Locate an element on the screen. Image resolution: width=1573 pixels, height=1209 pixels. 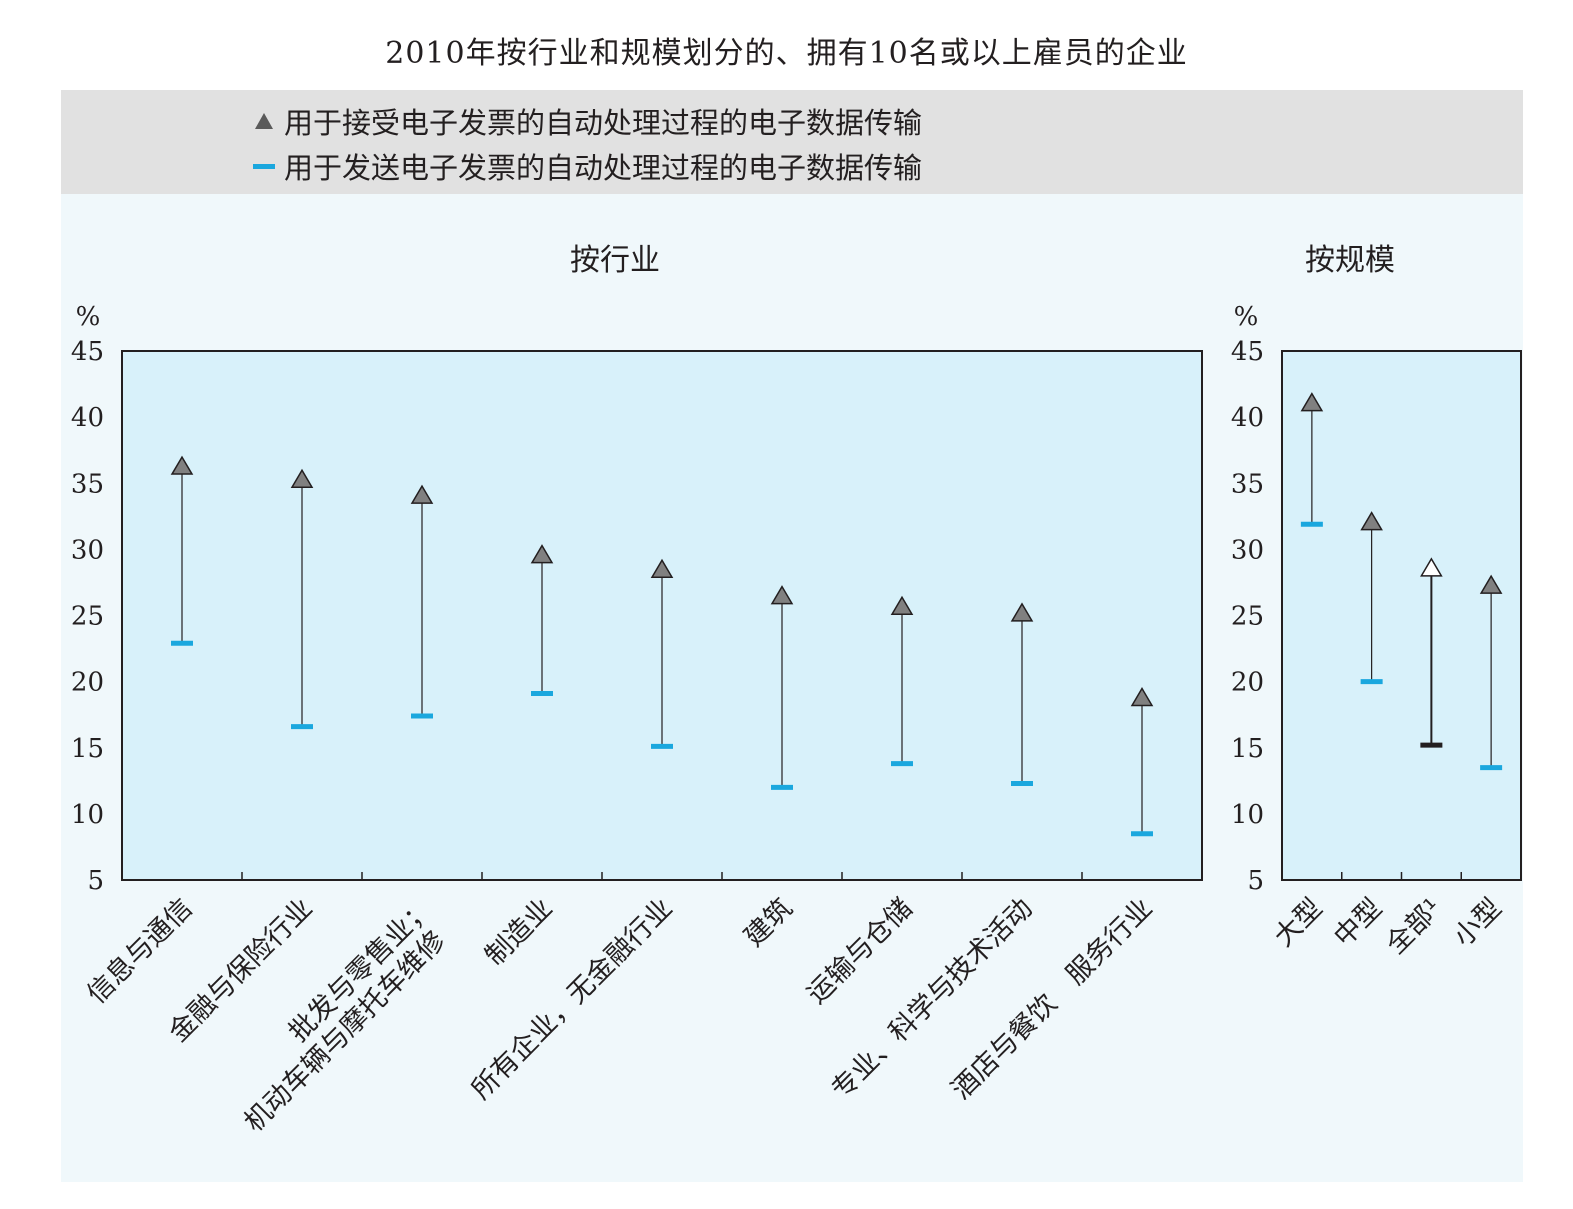
y-axis-unit-industry: % is located at coordinates (88, 317).